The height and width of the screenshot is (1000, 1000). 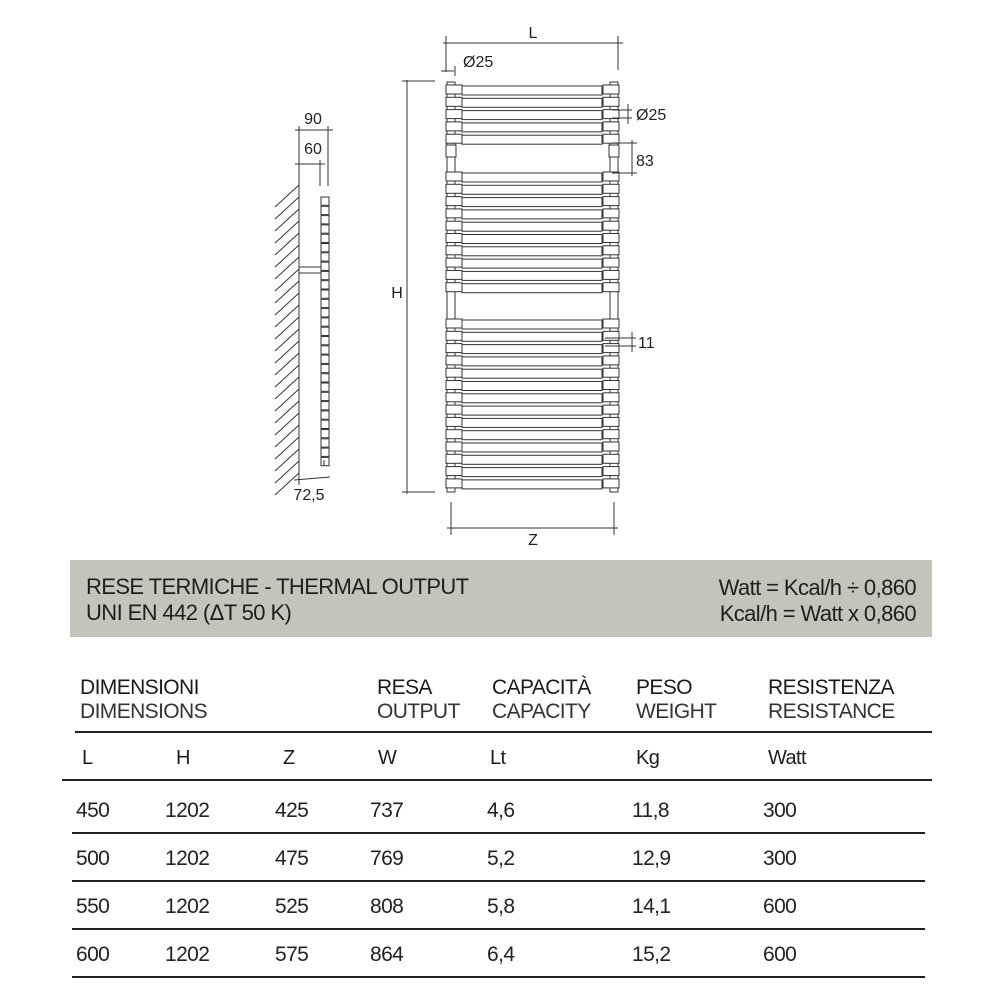 What do you see at coordinates (93, 810) in the screenshot?
I see `table-cell: 450` at bounding box center [93, 810].